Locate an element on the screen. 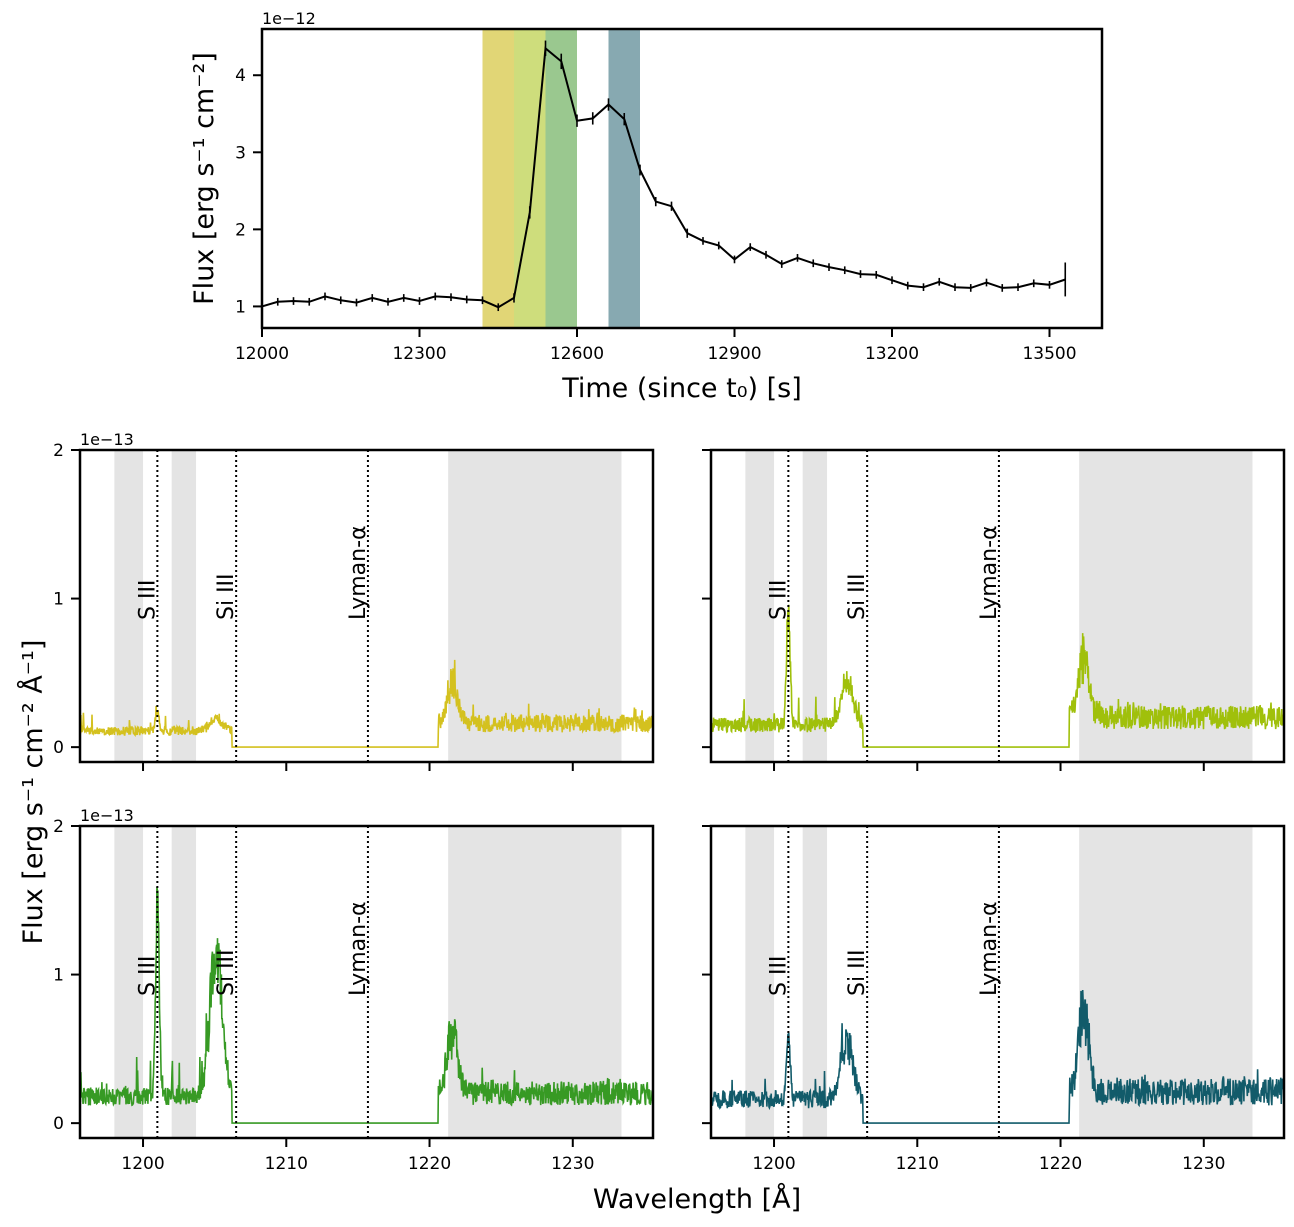 Image resolution: width=1294 pixels, height=1227 pixels. lightcurve-line is located at coordinates (663, 177).